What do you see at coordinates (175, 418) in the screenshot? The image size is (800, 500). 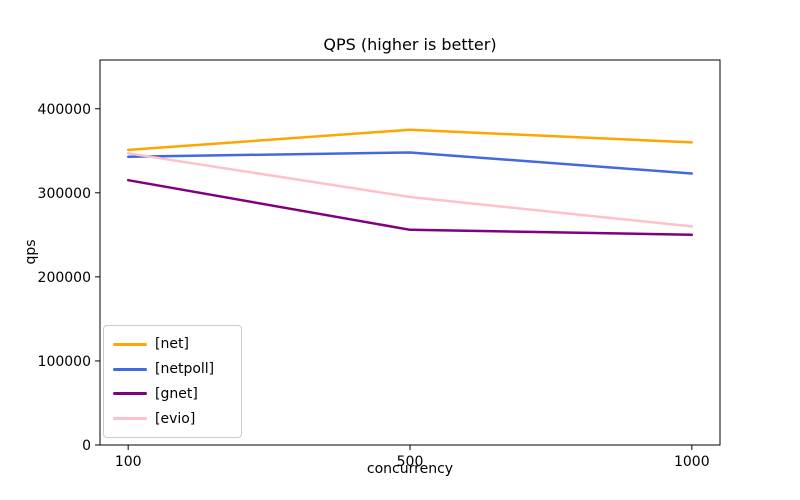 I see `legend-label: [evio]` at bounding box center [175, 418].